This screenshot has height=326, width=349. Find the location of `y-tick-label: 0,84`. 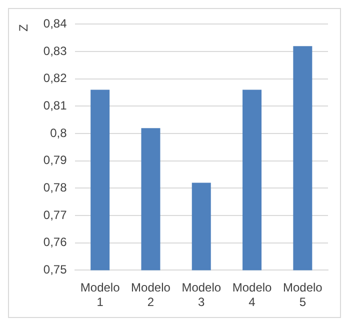

y-tick-label: 0,84 is located at coordinates (55, 23).